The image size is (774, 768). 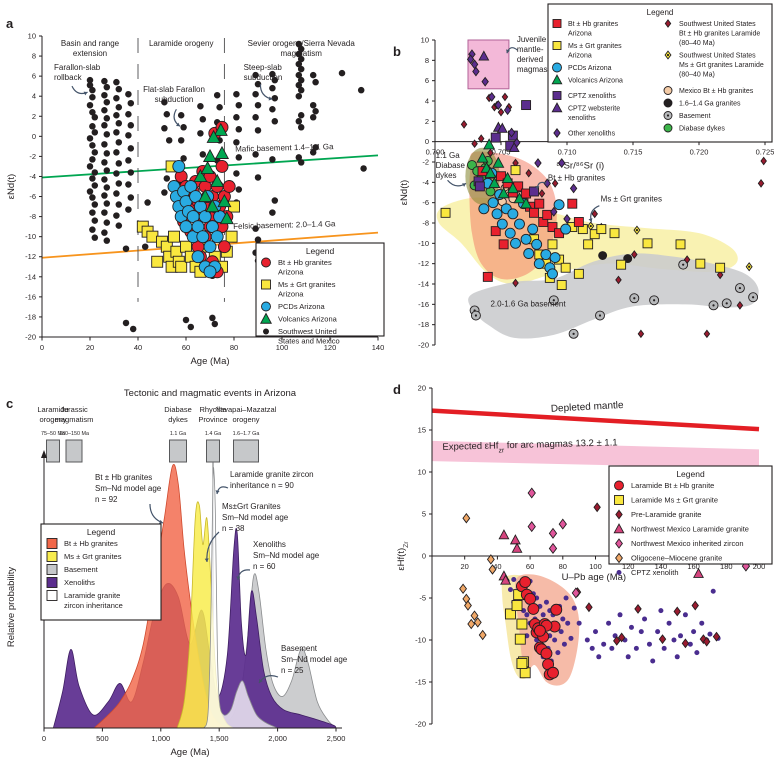 I want to click on event-label: orogeny, so click(x=245, y=419).